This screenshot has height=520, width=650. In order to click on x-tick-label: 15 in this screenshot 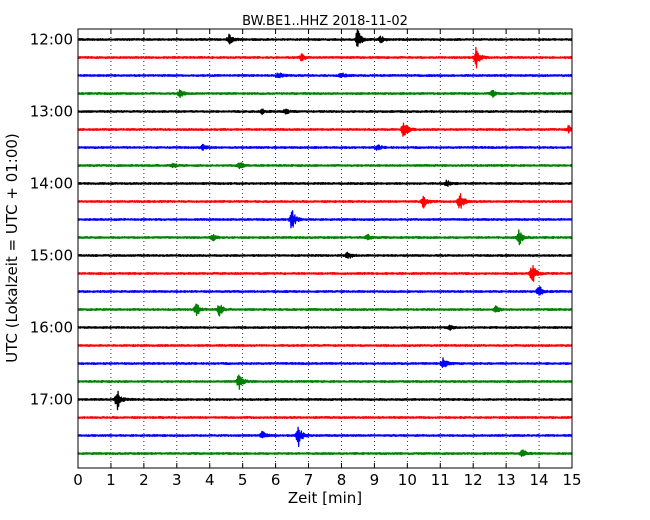, I will do `click(571, 480)`.